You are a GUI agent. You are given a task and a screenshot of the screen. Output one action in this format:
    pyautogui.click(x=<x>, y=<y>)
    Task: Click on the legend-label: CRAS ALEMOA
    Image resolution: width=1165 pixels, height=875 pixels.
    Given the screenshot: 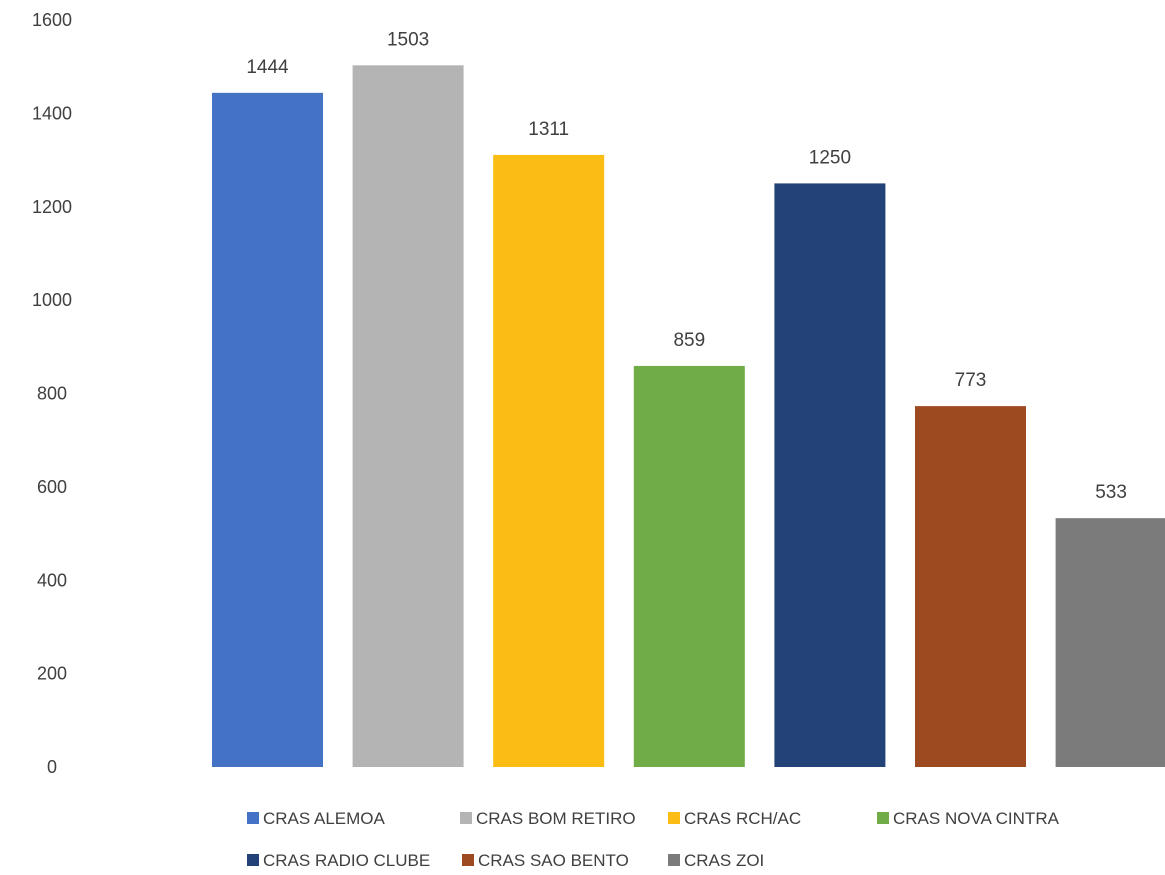 What is the action you would take?
    pyautogui.click(x=324, y=818)
    